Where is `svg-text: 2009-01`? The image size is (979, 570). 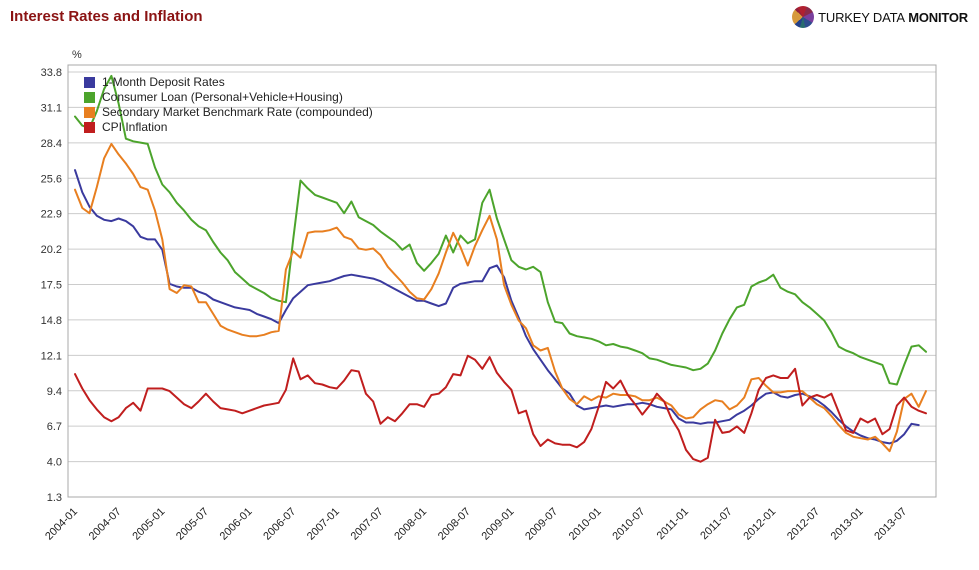 svg-text: 2009-01 is located at coordinates (497, 524).